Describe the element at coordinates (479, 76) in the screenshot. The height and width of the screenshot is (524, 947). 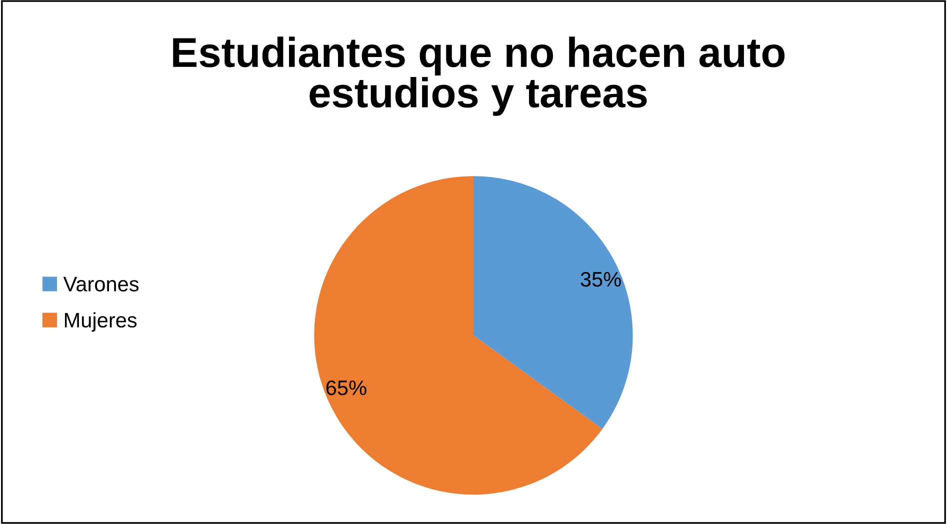
I see `chart-title: Estudiantes que no hacen auto estudios y tareas` at that location.